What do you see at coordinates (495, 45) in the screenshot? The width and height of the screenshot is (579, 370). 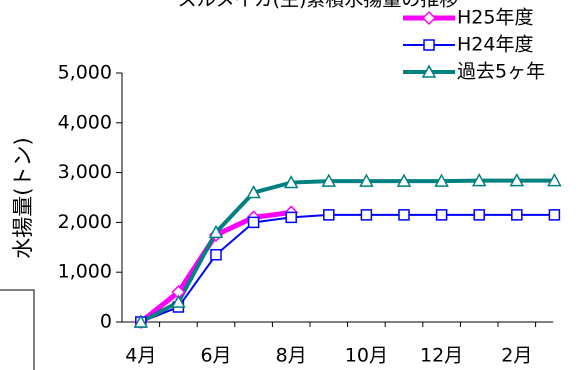 I see `legend-label: H24年度` at bounding box center [495, 45].